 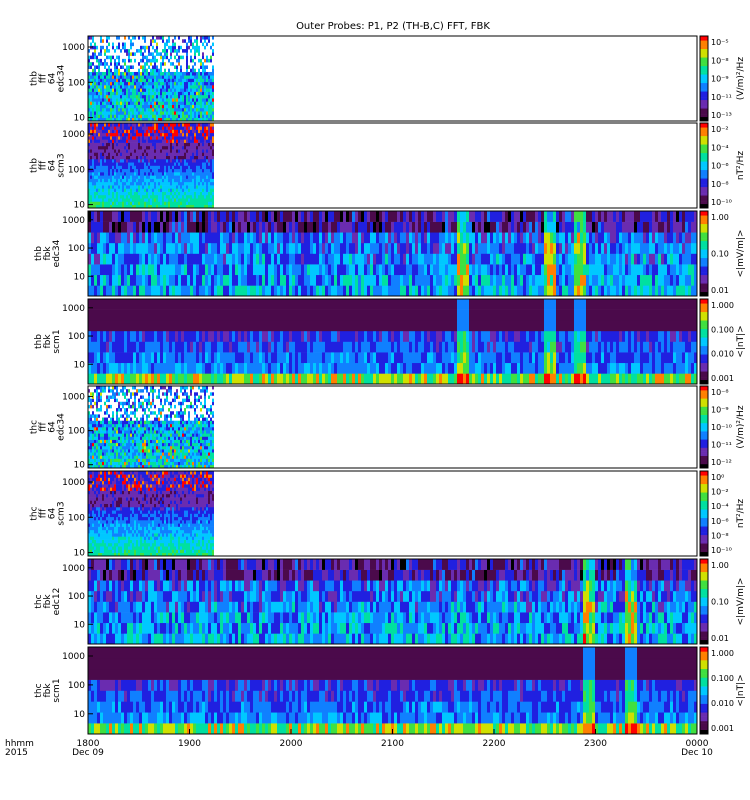 What do you see at coordinates (62, 165) in the screenshot?
I see `panel-label: scm3` at bounding box center [62, 165].